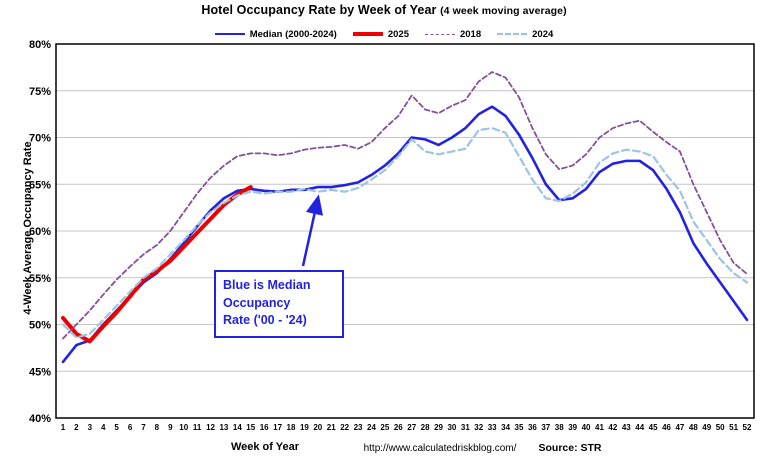 This screenshot has width=768, height=468. What do you see at coordinates (170, 427) in the screenshot?
I see `svg-text: 9` at bounding box center [170, 427].